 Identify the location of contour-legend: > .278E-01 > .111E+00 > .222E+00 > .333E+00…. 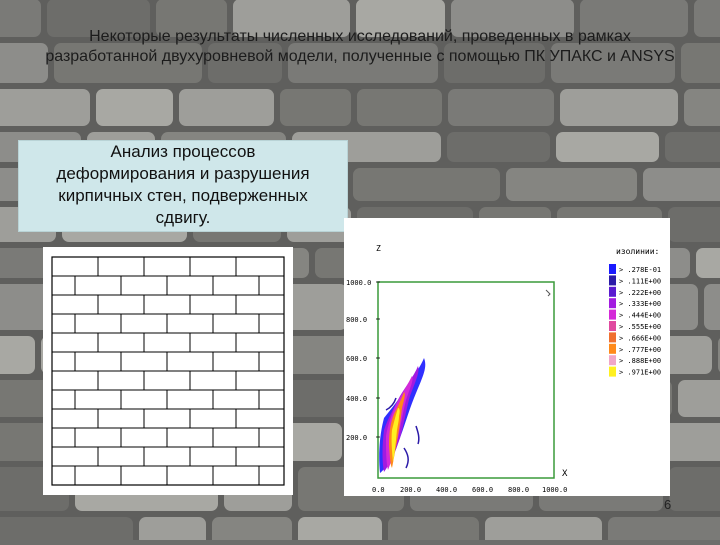
(635, 320).